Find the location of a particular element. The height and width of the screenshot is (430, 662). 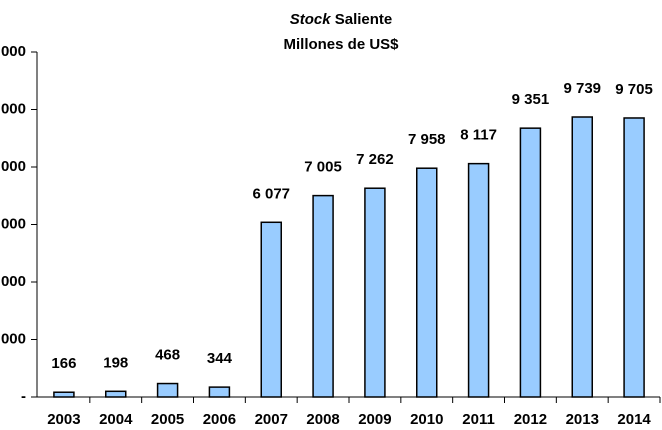

y-tick-label: - is located at coordinates (23, 396).